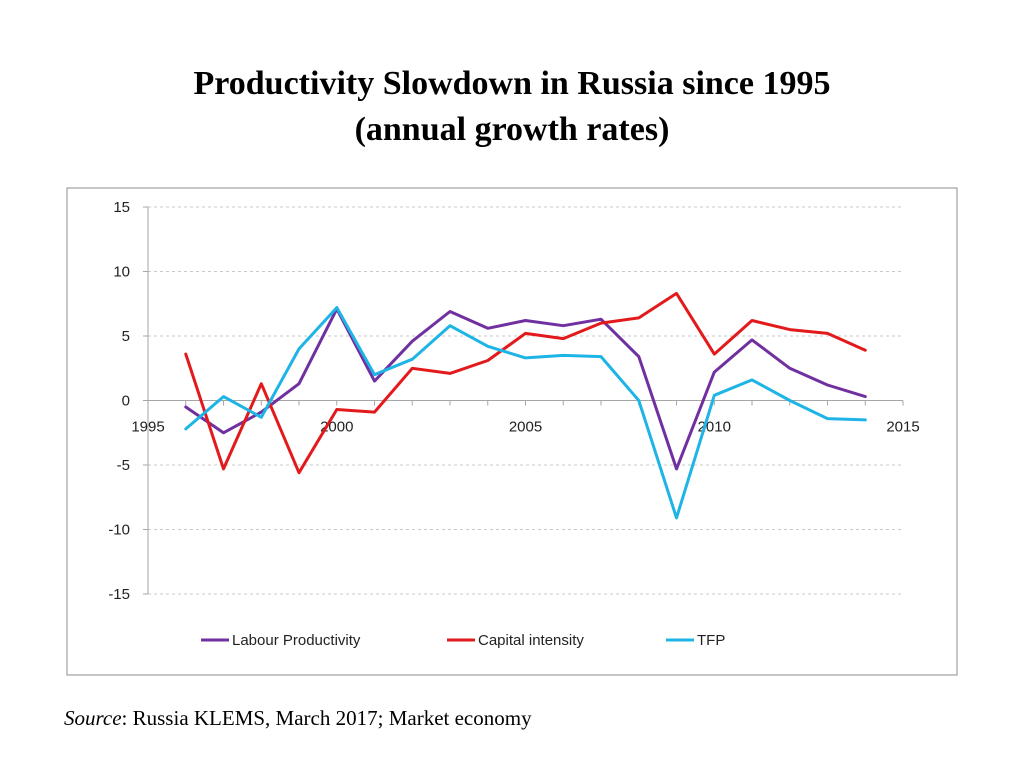 This screenshot has height=768, width=1024. I want to click on y-tick-label: -15, so click(119, 594).